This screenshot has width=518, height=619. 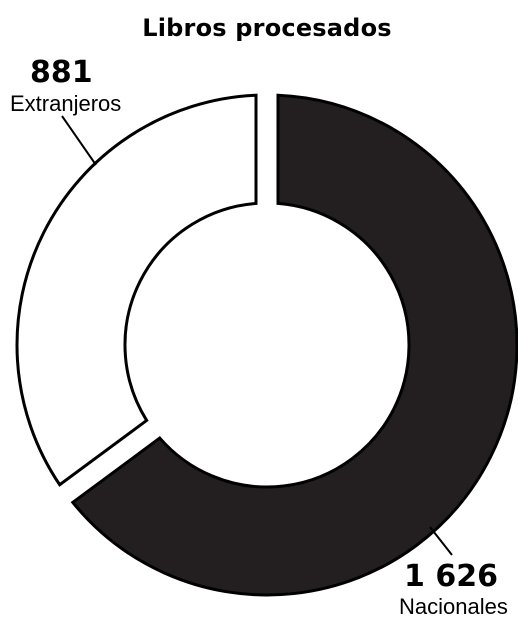 What do you see at coordinates (79, 140) in the screenshot?
I see `leader-line-extranjeros` at bounding box center [79, 140].